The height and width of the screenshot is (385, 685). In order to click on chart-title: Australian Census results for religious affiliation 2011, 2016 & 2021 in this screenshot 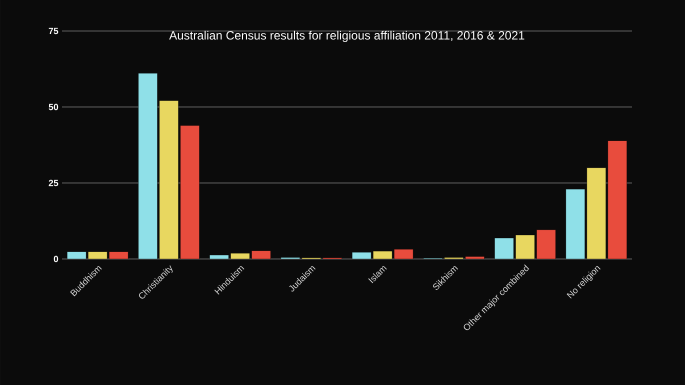, I will do `click(346, 36)`.